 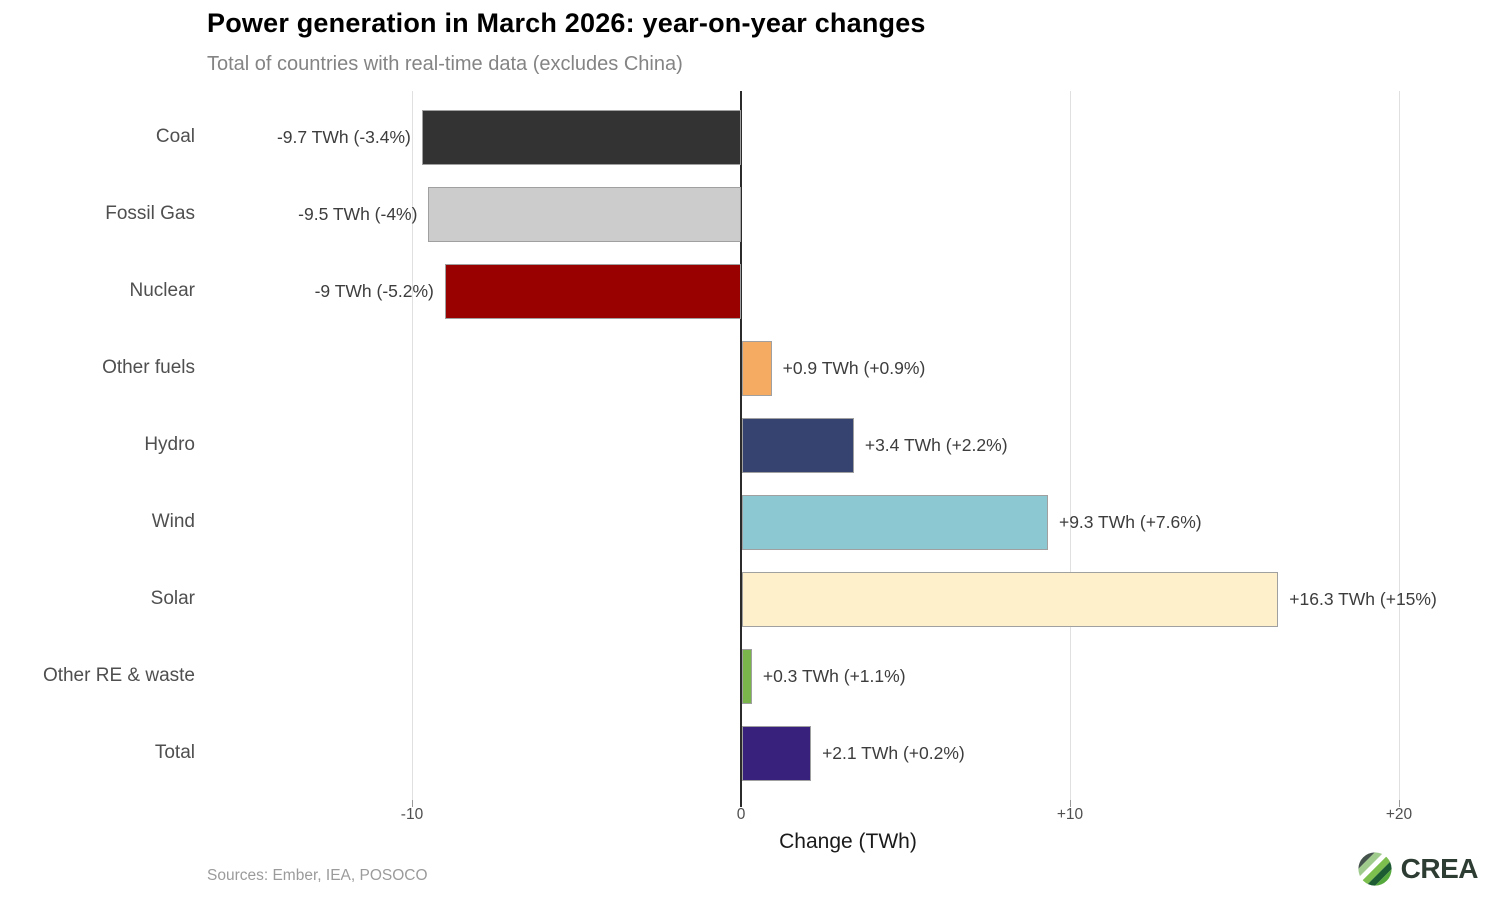 I want to click on category-label: Coal, so click(x=175, y=136).